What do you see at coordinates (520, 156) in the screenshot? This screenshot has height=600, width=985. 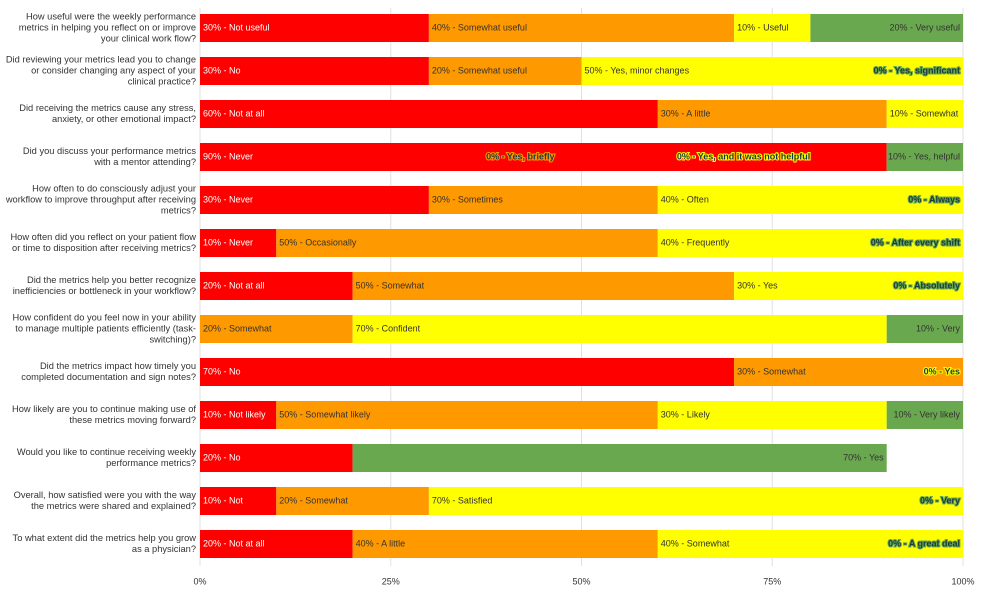 I see `zero-value-label: 0% - Yes, briefly` at bounding box center [520, 156].